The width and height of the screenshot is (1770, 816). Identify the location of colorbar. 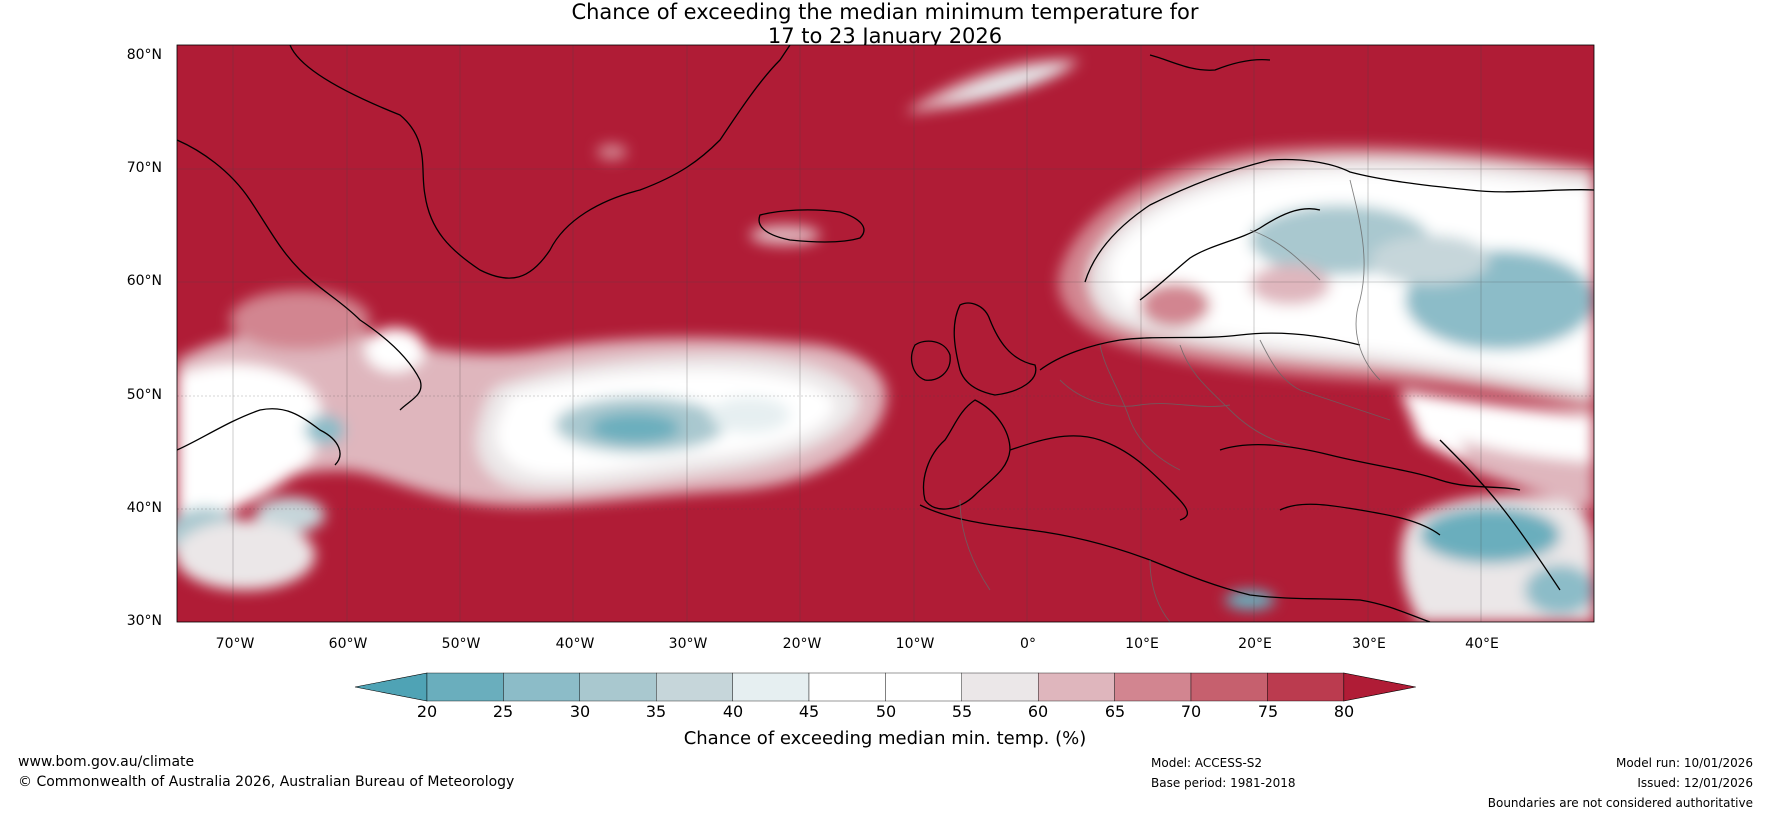
(885, 687).